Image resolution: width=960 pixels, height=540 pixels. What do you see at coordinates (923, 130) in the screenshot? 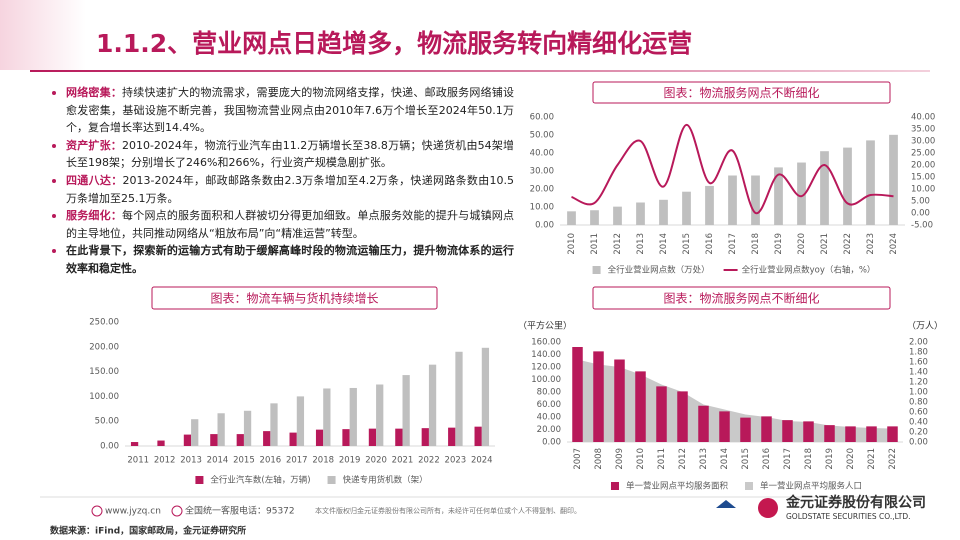
I see `y2-tick-label: 35.00` at bounding box center [923, 130].